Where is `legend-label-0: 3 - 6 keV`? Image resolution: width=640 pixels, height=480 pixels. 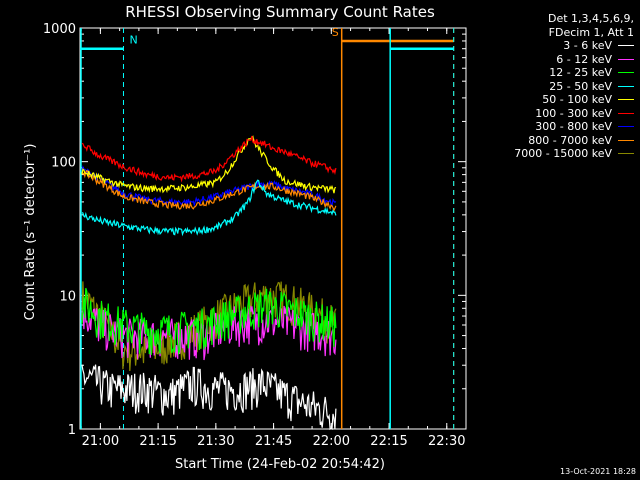 legend-label-0: 3 - 6 keV is located at coordinates (587, 45).